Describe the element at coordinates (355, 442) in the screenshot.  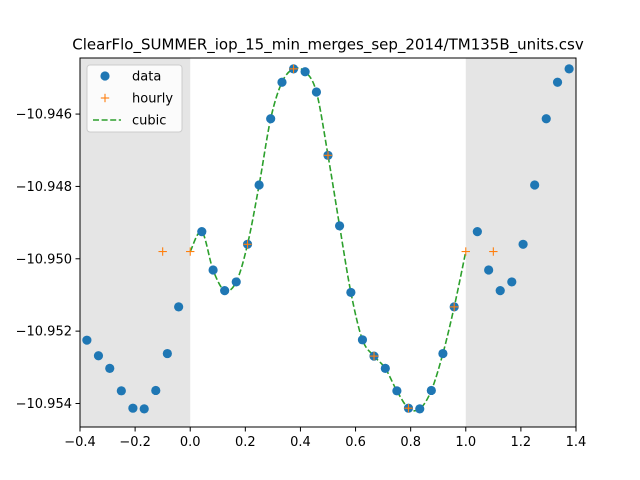
I see `x-tick-label-5: 0.6` at that location.